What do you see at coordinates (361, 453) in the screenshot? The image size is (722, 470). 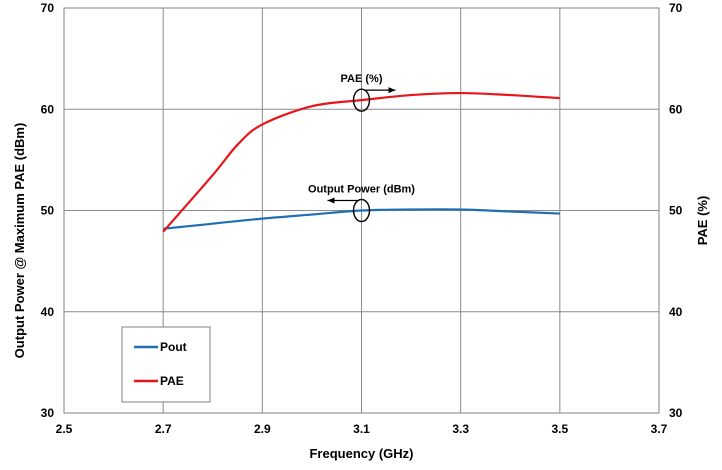 I see `x-axis-title: Frequency (GHz)` at bounding box center [361, 453].